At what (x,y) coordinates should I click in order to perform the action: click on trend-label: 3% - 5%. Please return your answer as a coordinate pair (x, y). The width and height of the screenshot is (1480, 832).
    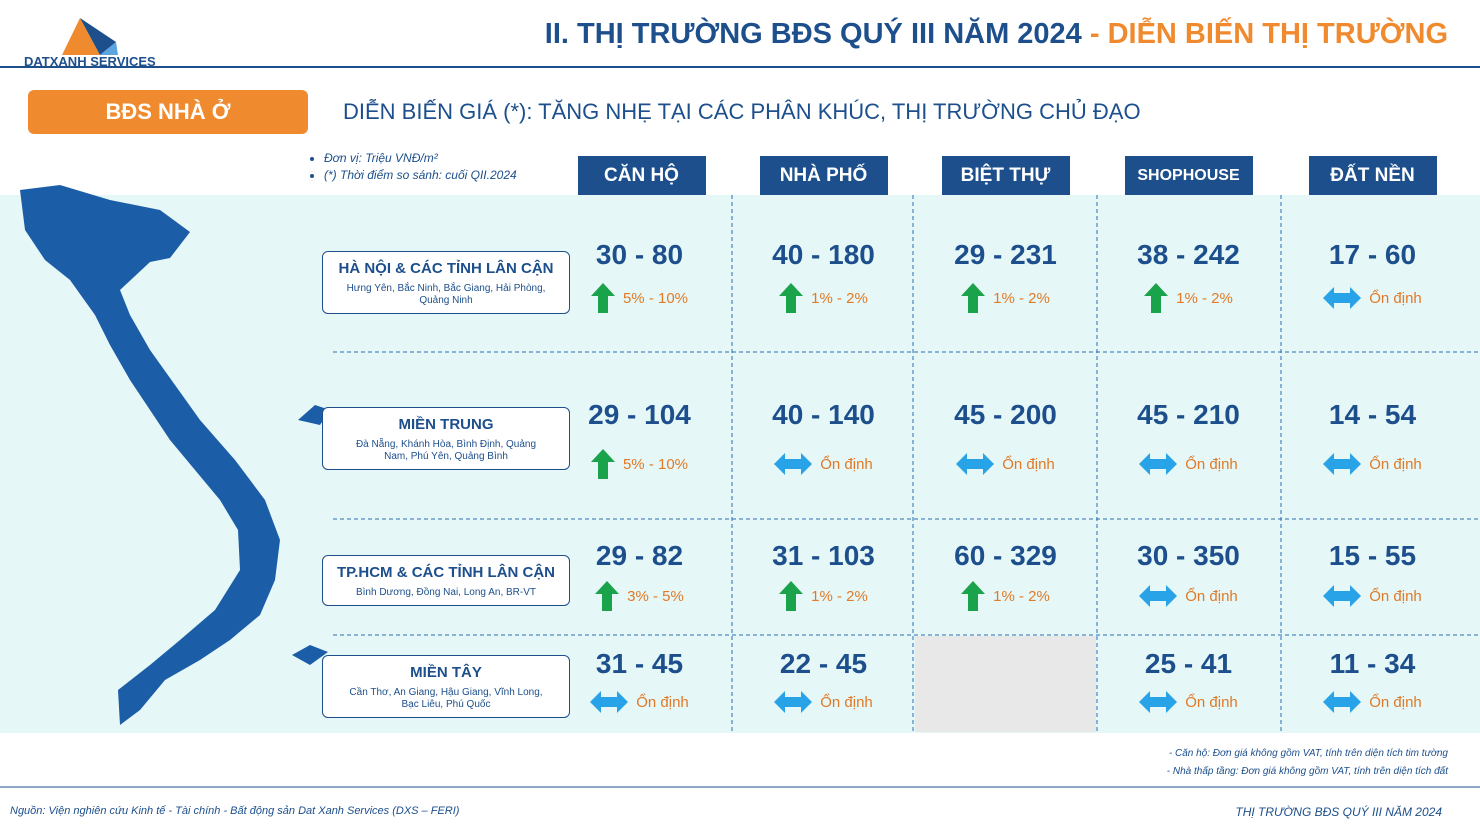
    Looking at the image, I should click on (655, 596).